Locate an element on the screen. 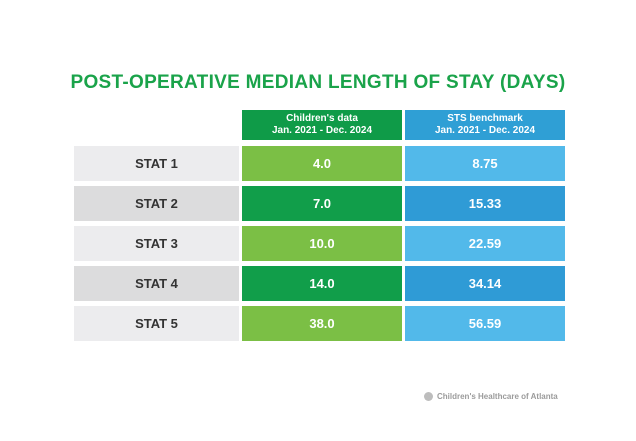  childrens-value-cell: 38.0 is located at coordinates (322, 323).